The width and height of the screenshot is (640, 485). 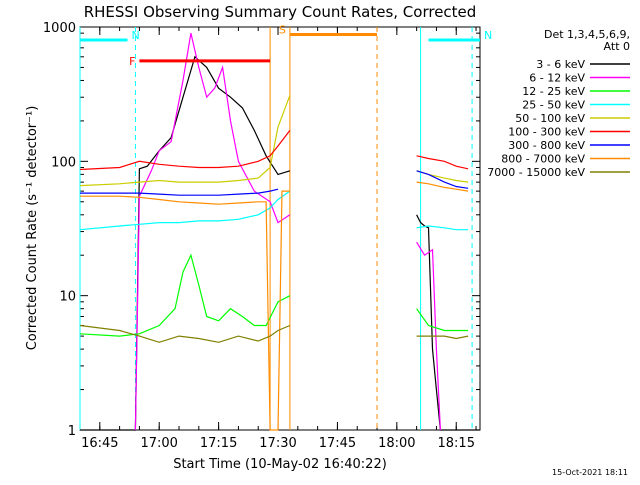 What do you see at coordinates (617, 46) in the screenshot?
I see `legend-header-line-2: Att 0` at bounding box center [617, 46].